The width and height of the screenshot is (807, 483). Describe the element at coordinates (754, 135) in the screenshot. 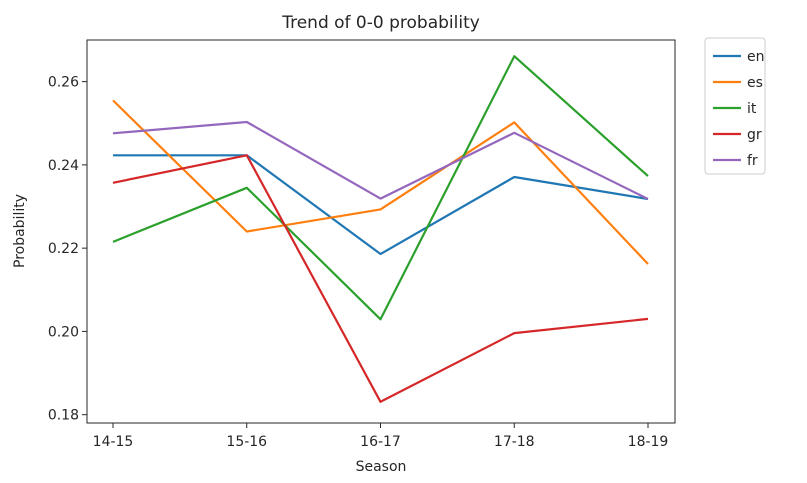

I see `legend-label-gr: gr` at that location.